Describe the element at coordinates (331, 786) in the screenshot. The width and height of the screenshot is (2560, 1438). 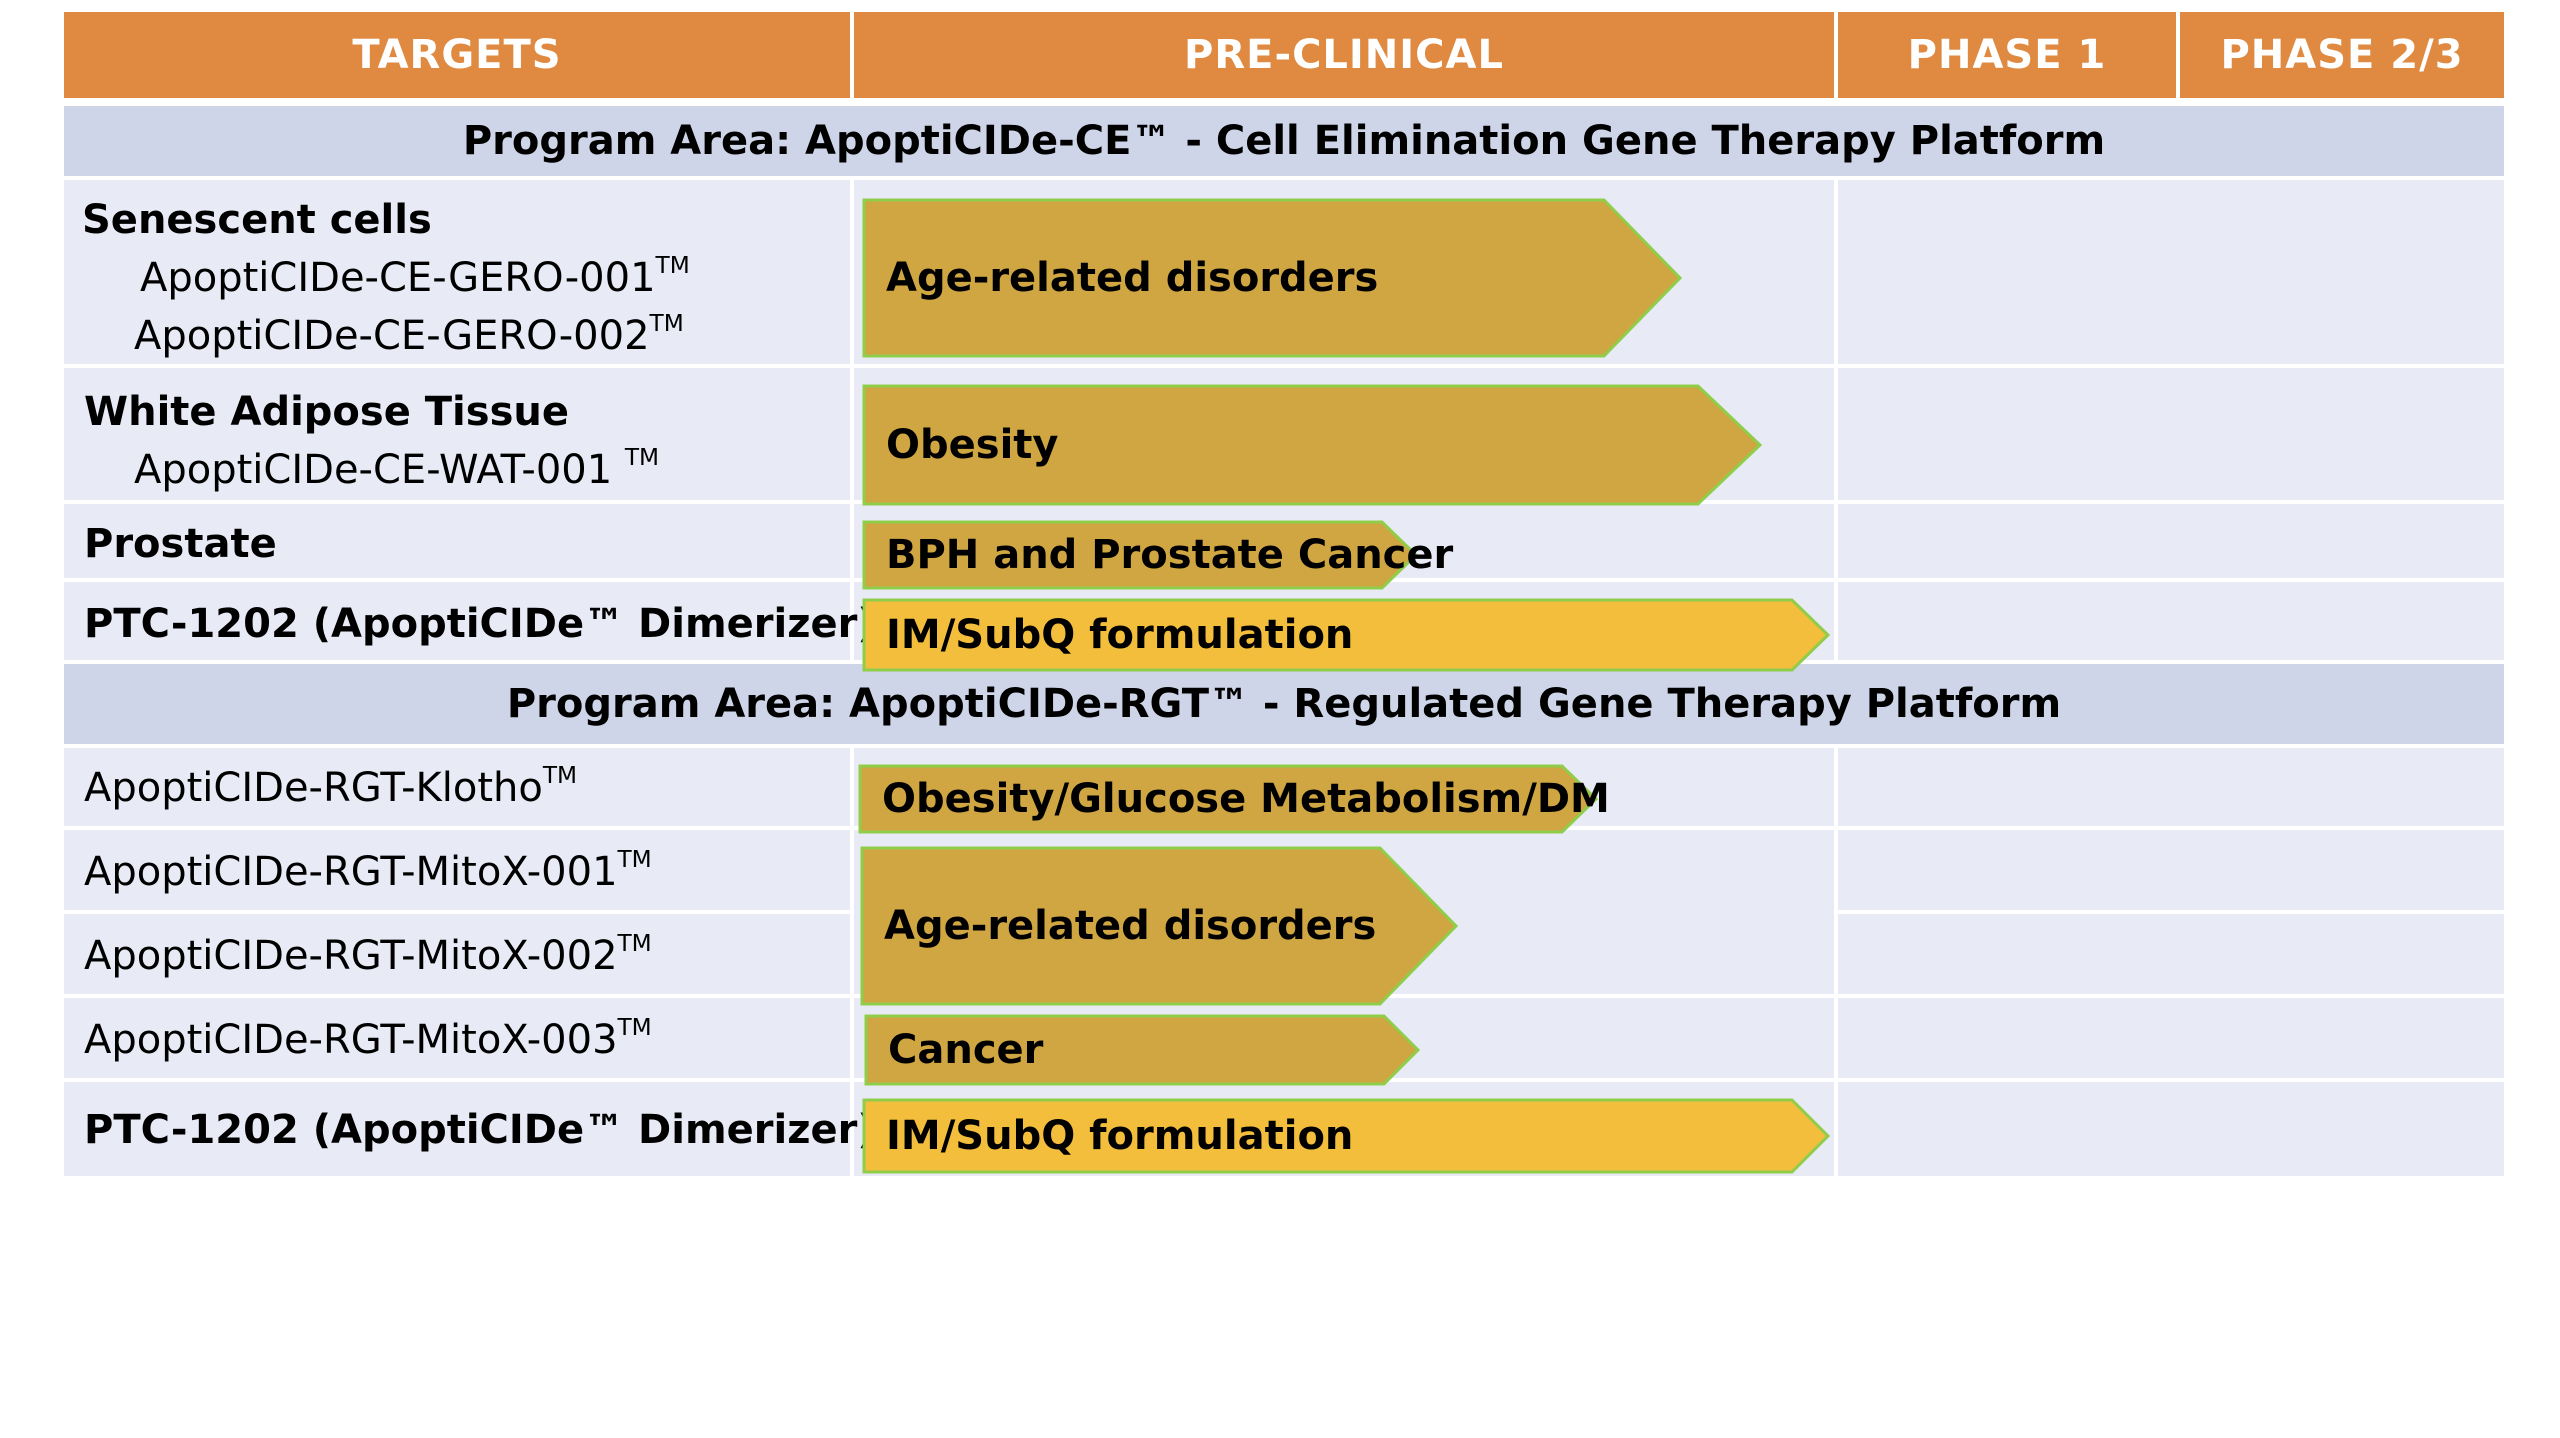
I see `target-item-rgt-klotho: ApoptiCIDe-RGT-KlothoTM` at that location.